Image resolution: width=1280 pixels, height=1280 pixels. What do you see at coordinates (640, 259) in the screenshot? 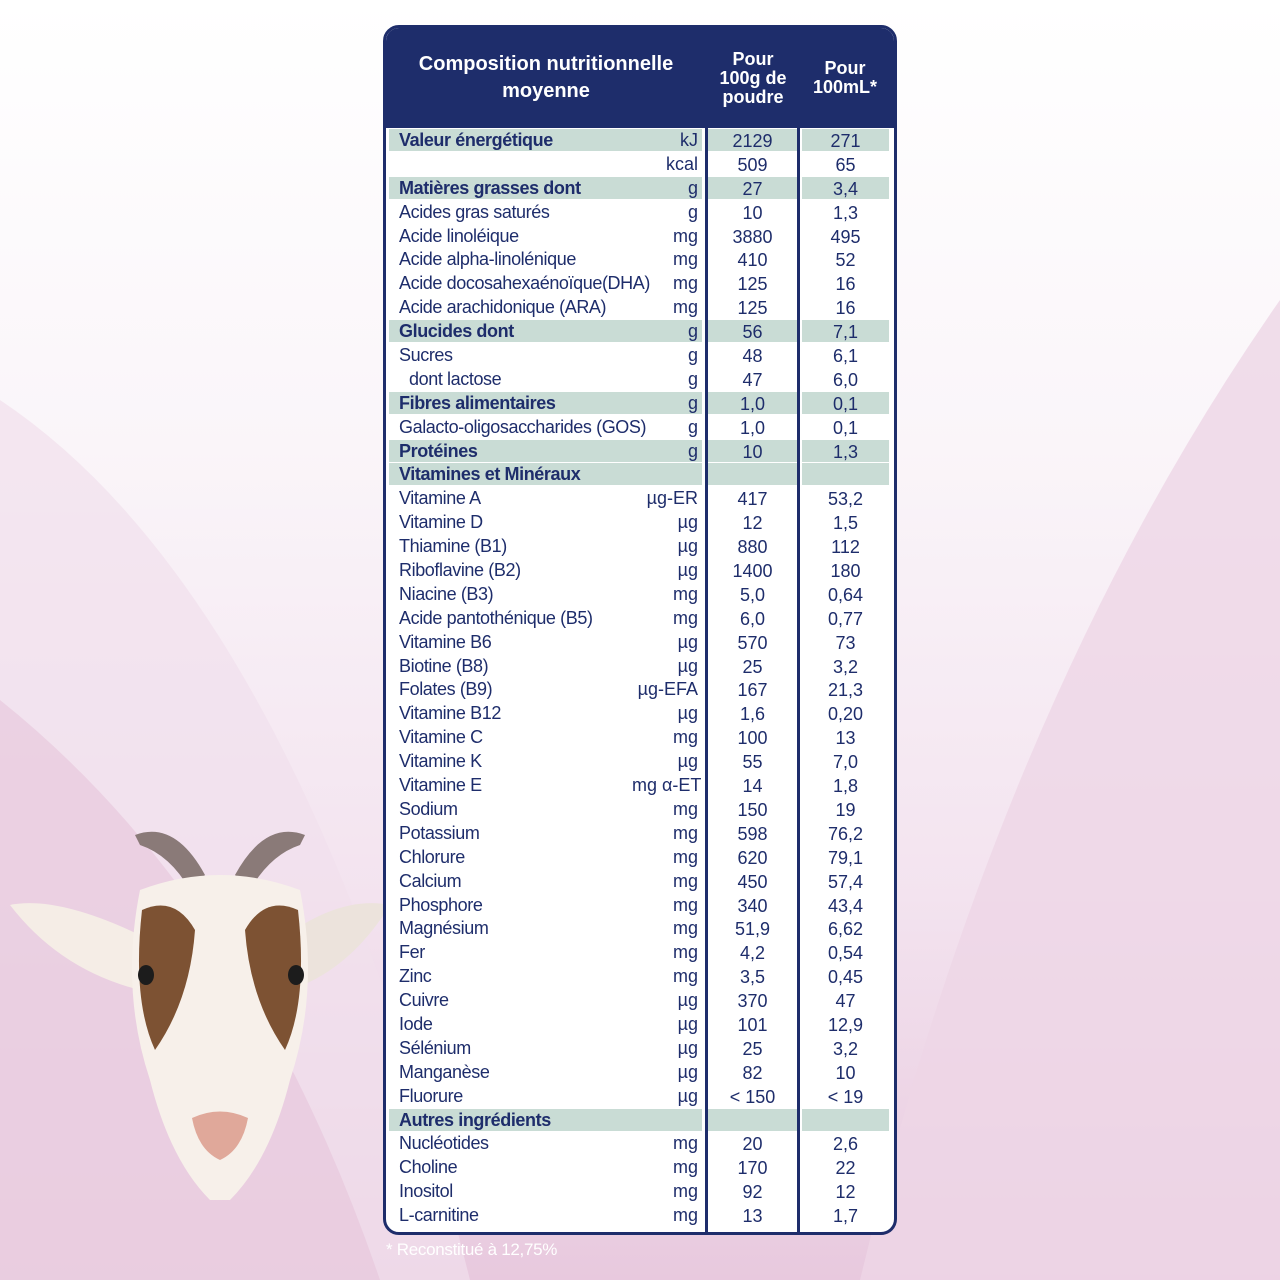
I see `table-row: Acide alpha-linolénique mg 410 52` at bounding box center [640, 259].